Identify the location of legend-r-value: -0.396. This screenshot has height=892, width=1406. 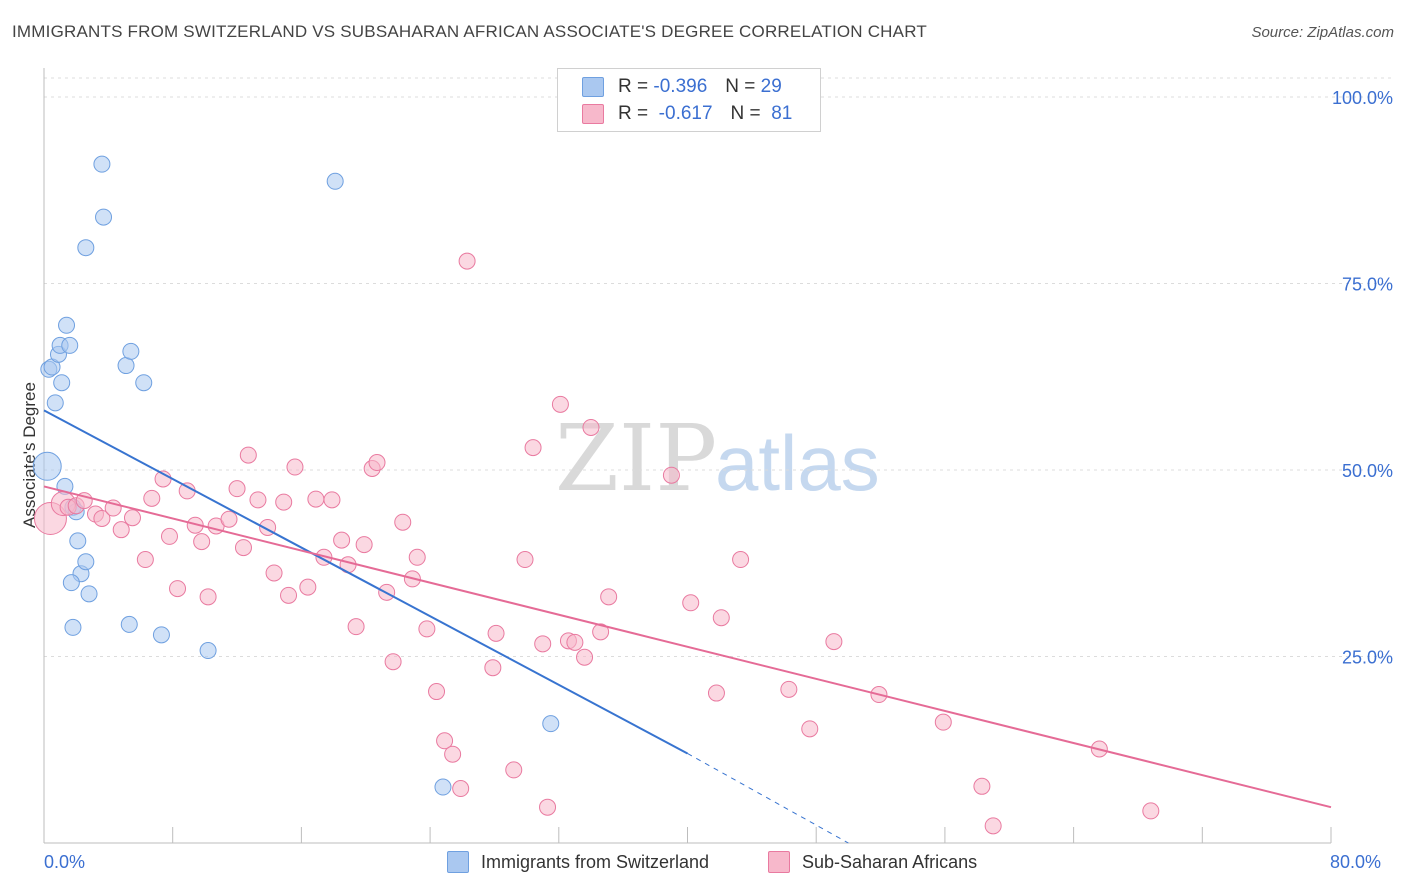
(680, 86).